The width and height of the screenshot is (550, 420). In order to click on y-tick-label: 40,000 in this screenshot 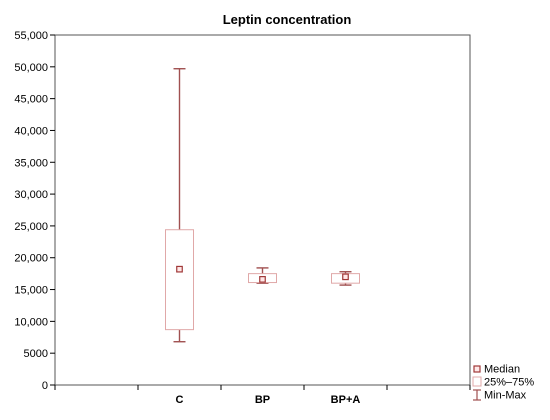, I will do `click(31, 131)`.